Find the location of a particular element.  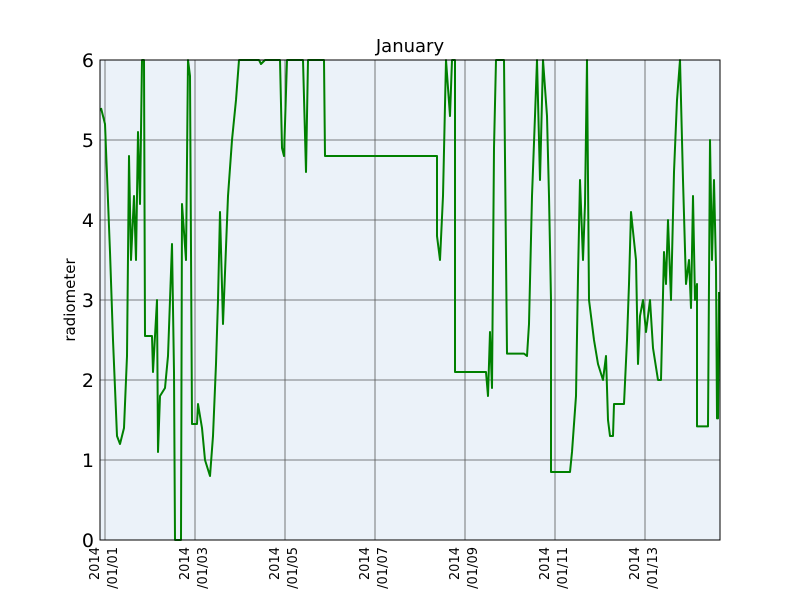

x-tick-label: 2014 /01/05 is located at coordinates (284, 568).